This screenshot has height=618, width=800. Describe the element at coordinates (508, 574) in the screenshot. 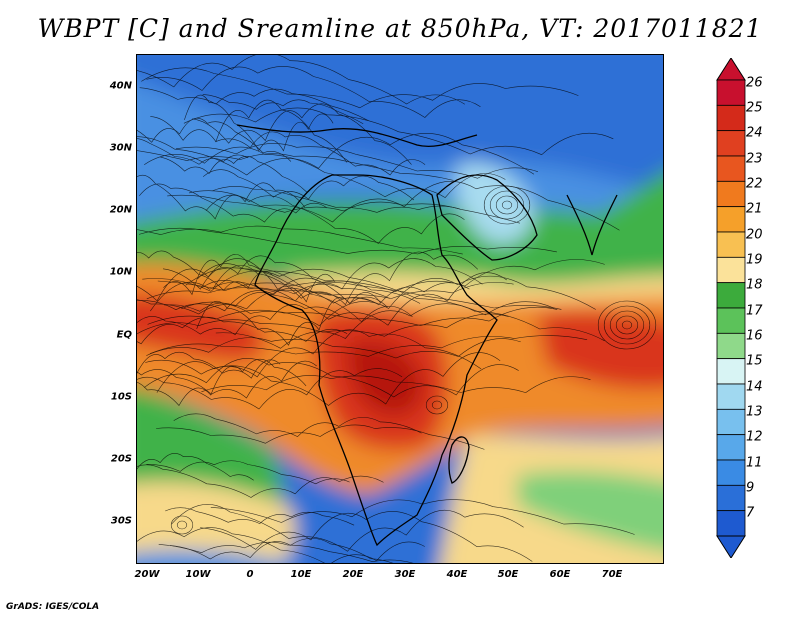

I see `lon-label-50e: 50E` at that location.